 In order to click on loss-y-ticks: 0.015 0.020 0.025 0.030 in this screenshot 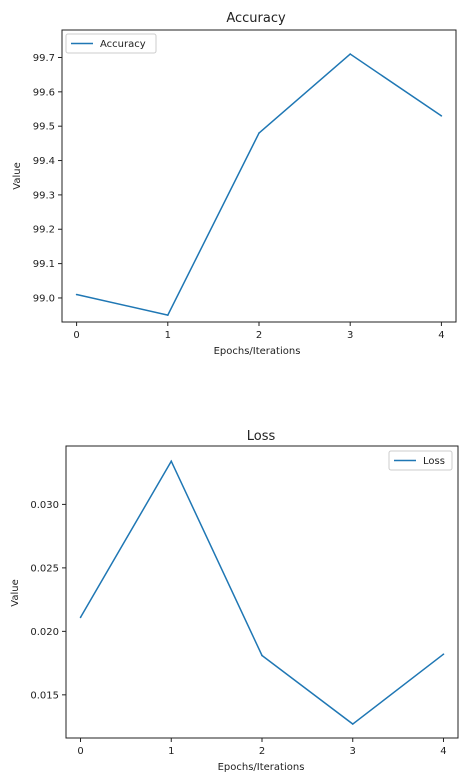, I will do `click(48, 600)`.